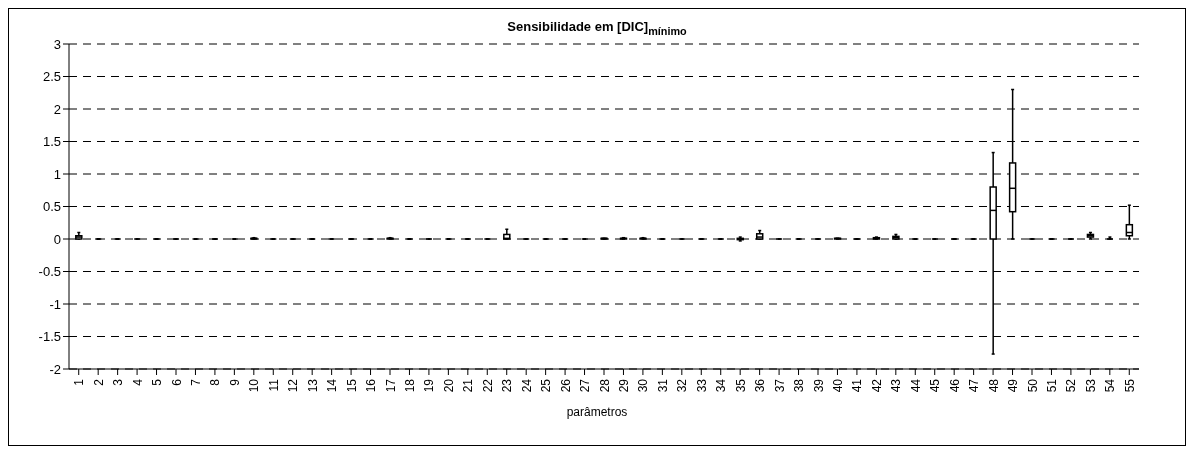  Describe the element at coordinates (51, 207) in the screenshot. I see `y-tick-label: 0.5` at that location.